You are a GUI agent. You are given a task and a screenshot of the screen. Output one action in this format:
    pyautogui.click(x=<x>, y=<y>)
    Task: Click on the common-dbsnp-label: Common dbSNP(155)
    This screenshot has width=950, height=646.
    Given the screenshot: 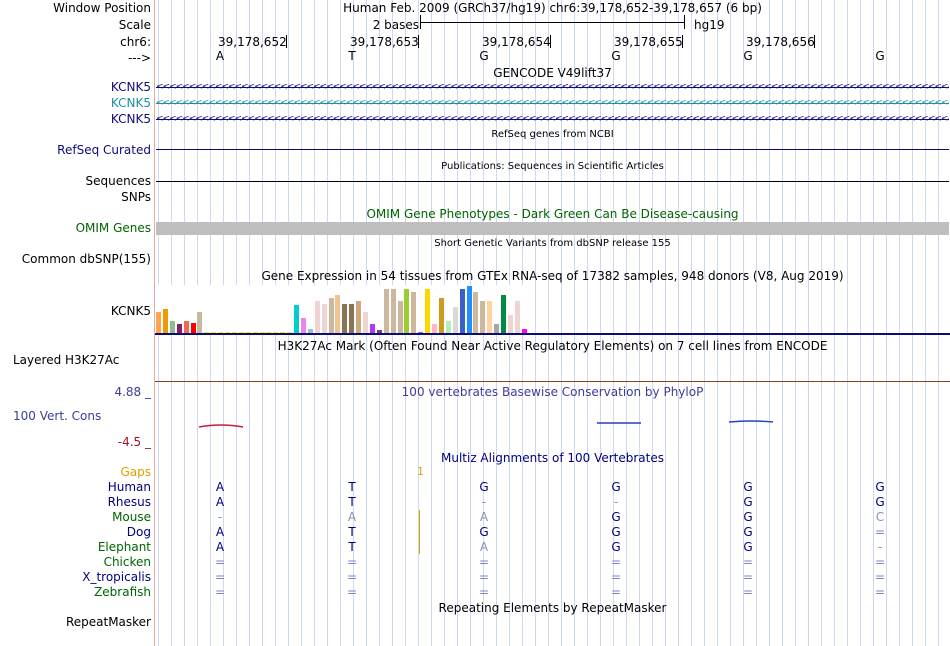 What is the action you would take?
    pyautogui.click(x=86, y=259)
    